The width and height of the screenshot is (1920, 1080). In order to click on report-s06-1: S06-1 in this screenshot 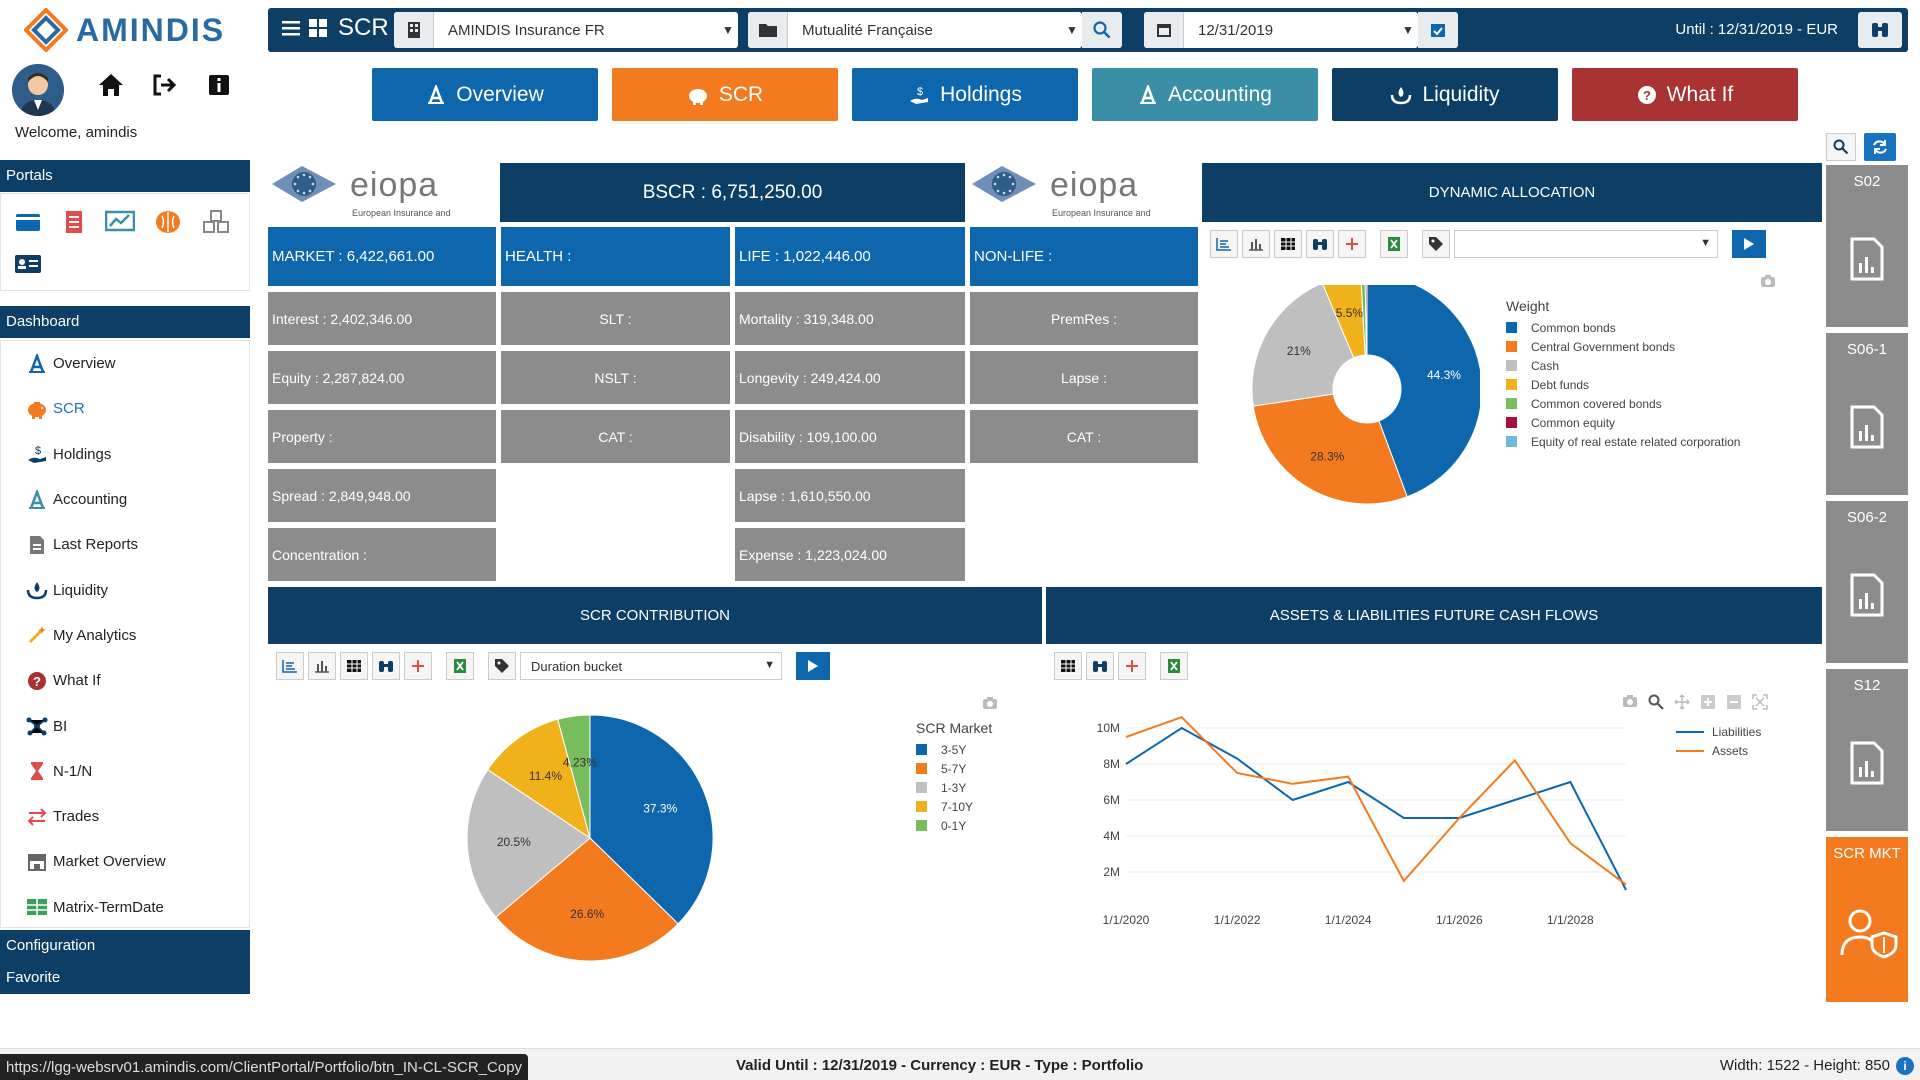, I will do `click(1867, 414)`.